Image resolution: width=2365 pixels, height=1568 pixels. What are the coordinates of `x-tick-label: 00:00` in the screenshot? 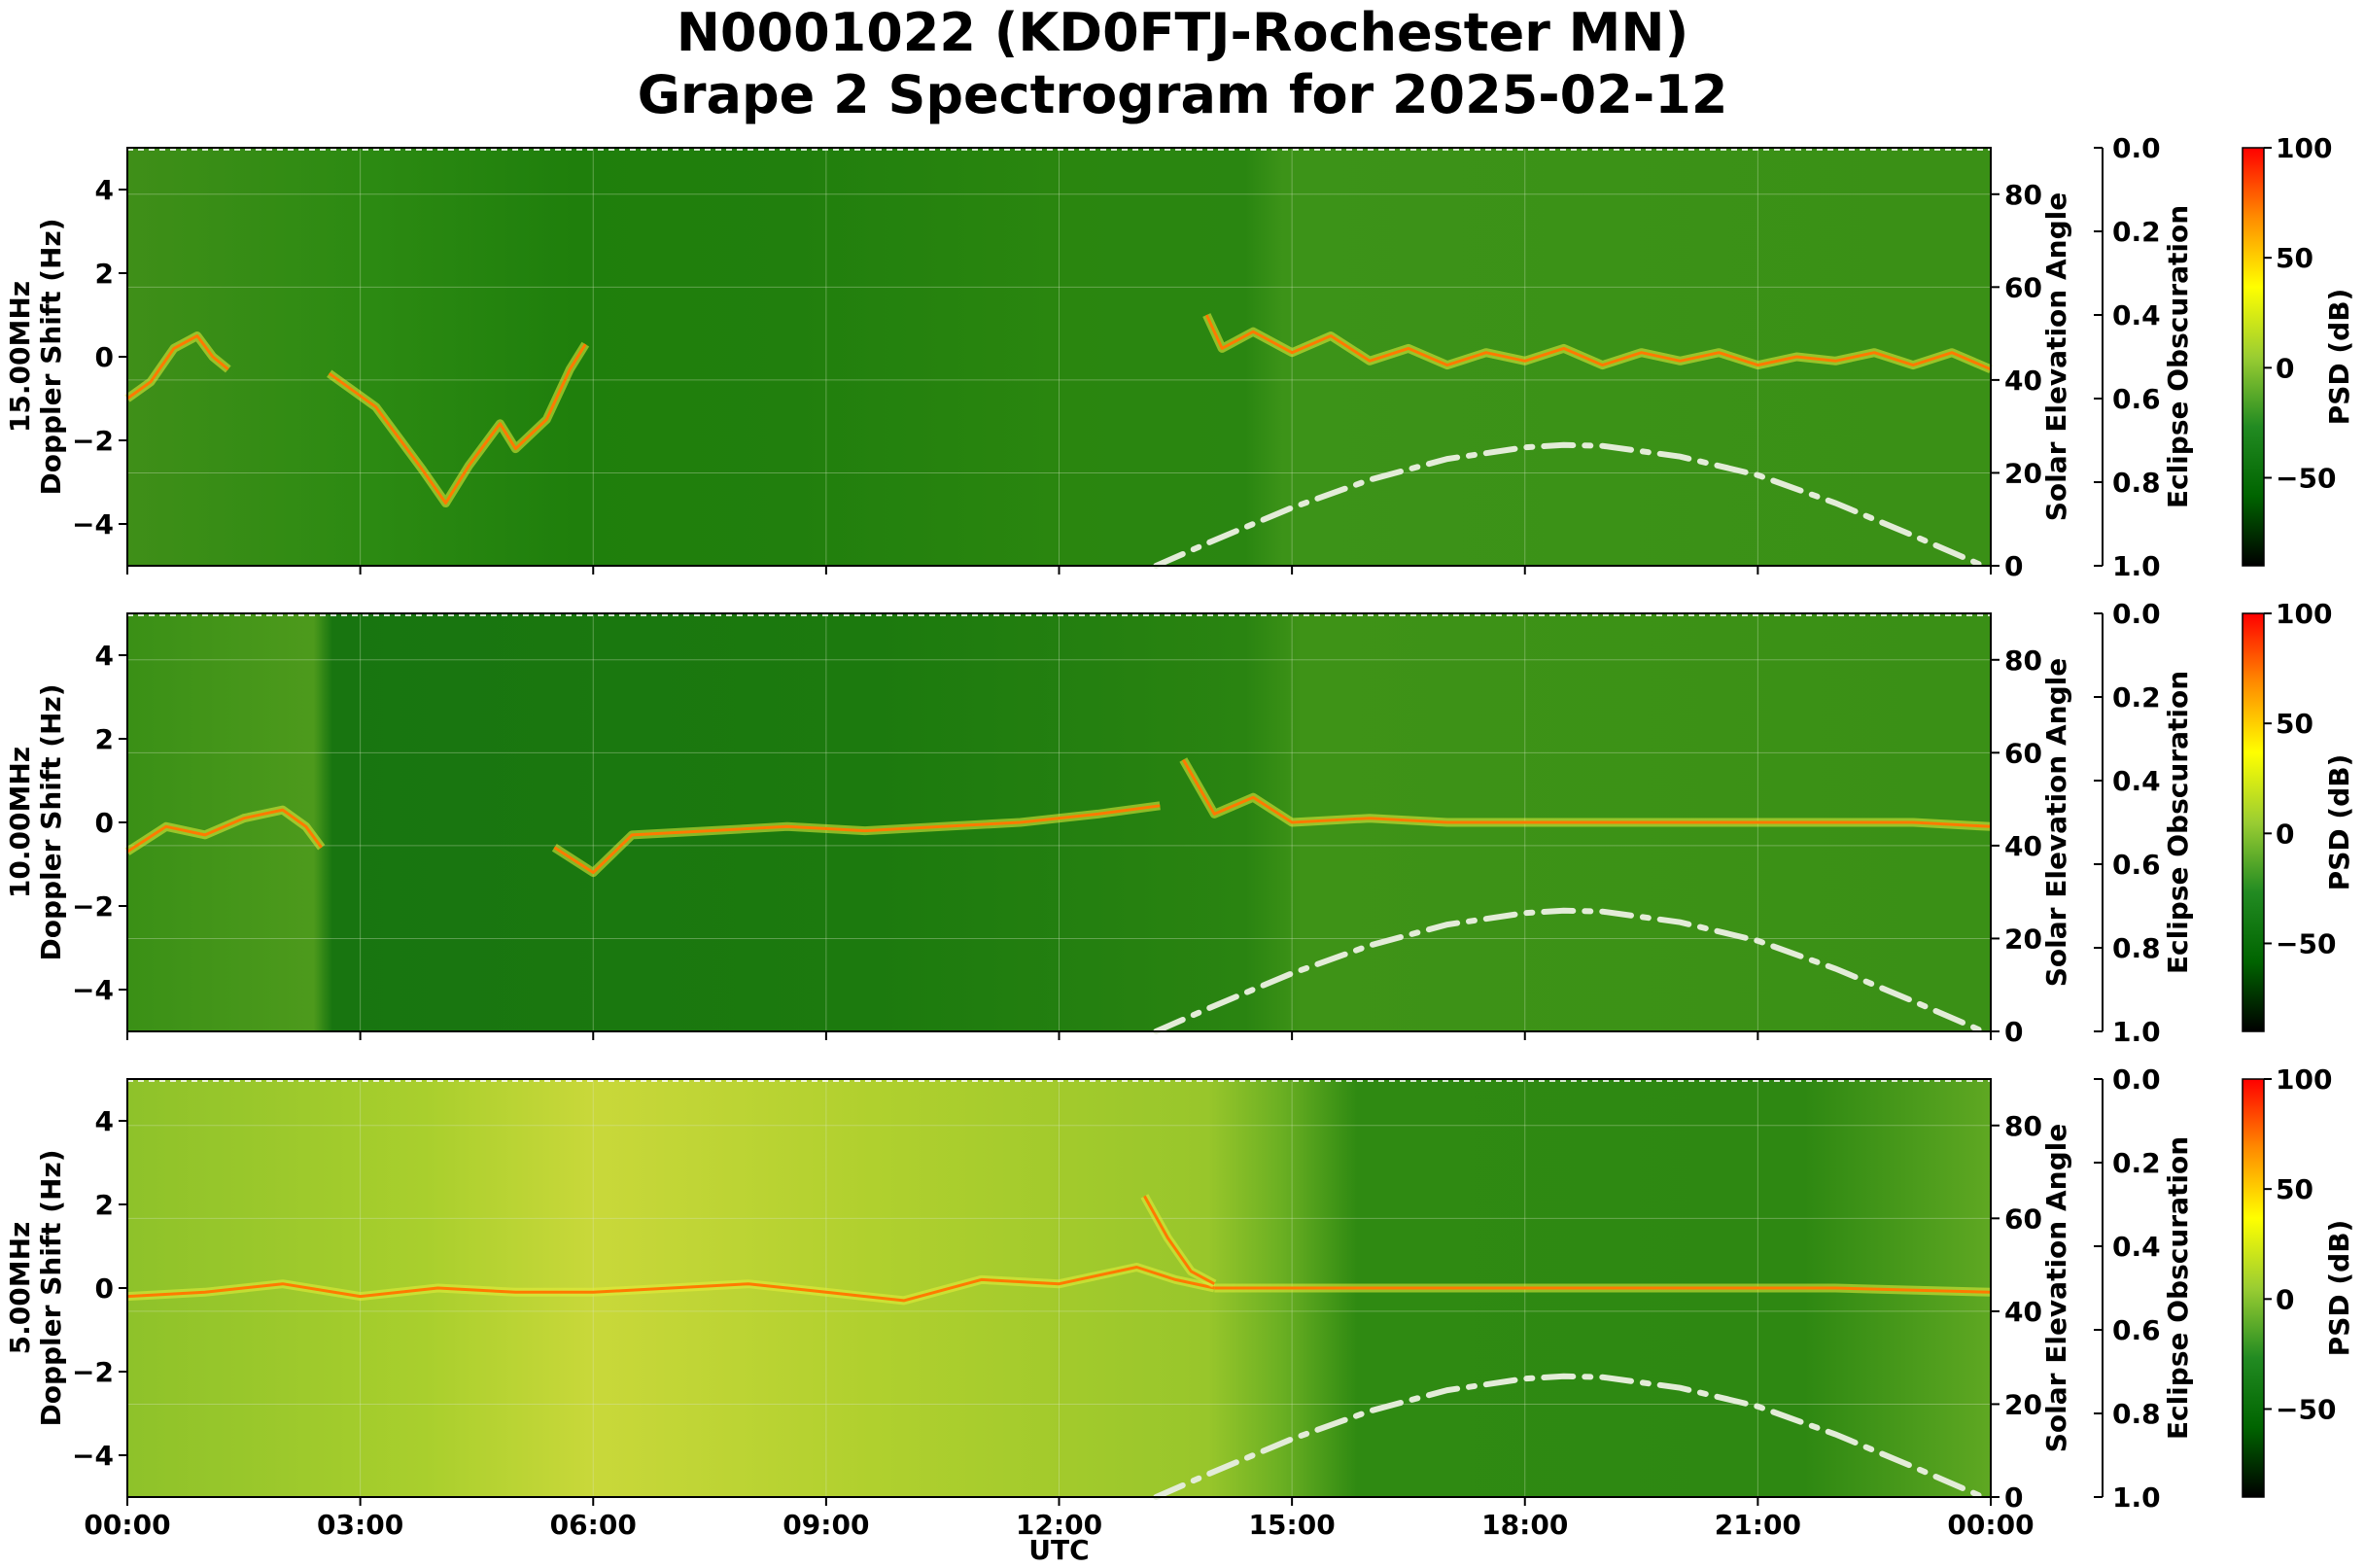 It's located at (1991, 1525).